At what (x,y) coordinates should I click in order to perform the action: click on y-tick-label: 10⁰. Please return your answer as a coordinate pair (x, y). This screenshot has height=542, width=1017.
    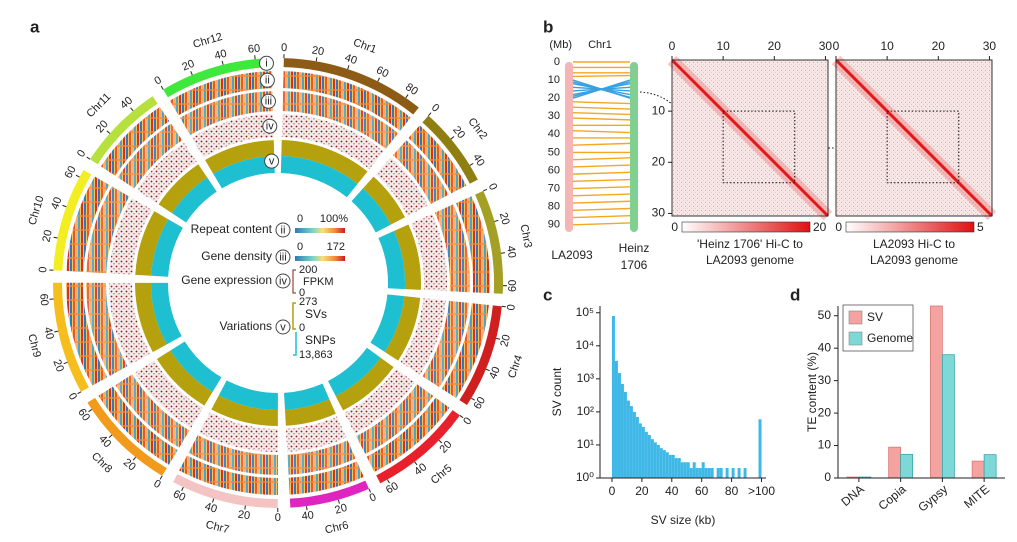
    Looking at the image, I should click on (585, 477).